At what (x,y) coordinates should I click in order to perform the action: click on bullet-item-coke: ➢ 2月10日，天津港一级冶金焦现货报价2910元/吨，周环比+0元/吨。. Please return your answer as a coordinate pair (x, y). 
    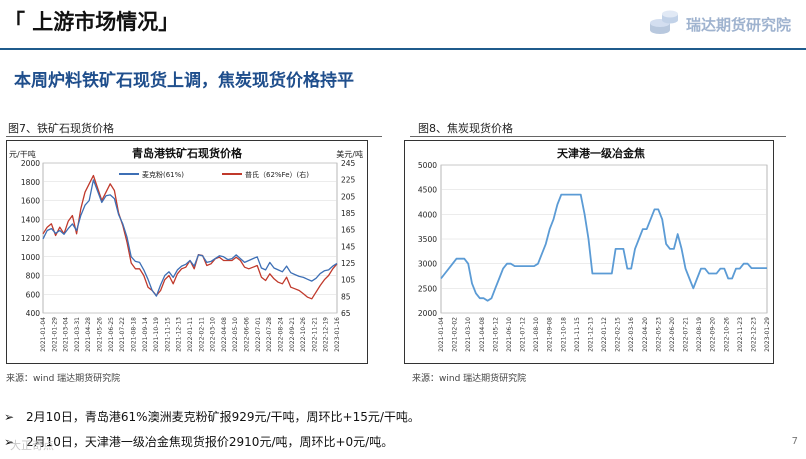
    Looking at the image, I should click on (198, 441).